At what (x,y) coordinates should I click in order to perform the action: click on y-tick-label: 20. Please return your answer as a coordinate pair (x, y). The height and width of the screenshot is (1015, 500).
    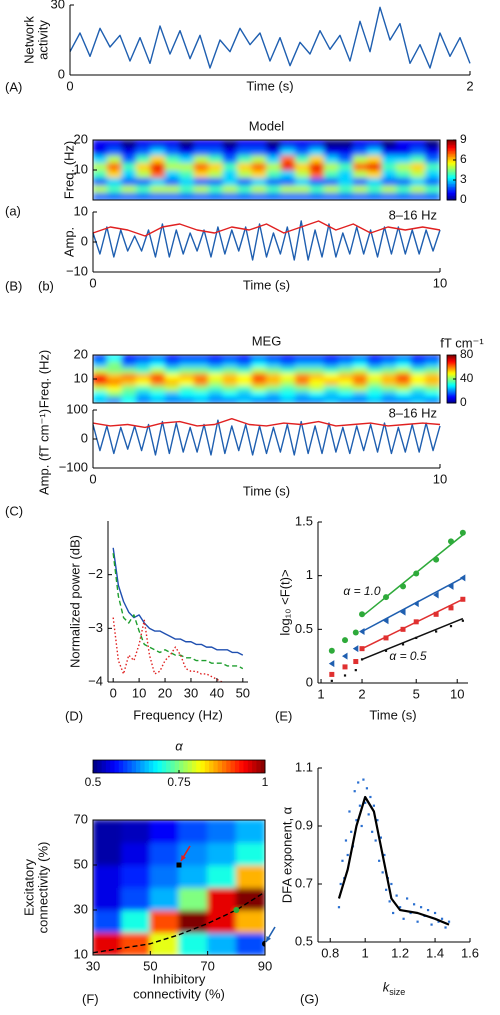
    Looking at the image, I should click on (81, 353).